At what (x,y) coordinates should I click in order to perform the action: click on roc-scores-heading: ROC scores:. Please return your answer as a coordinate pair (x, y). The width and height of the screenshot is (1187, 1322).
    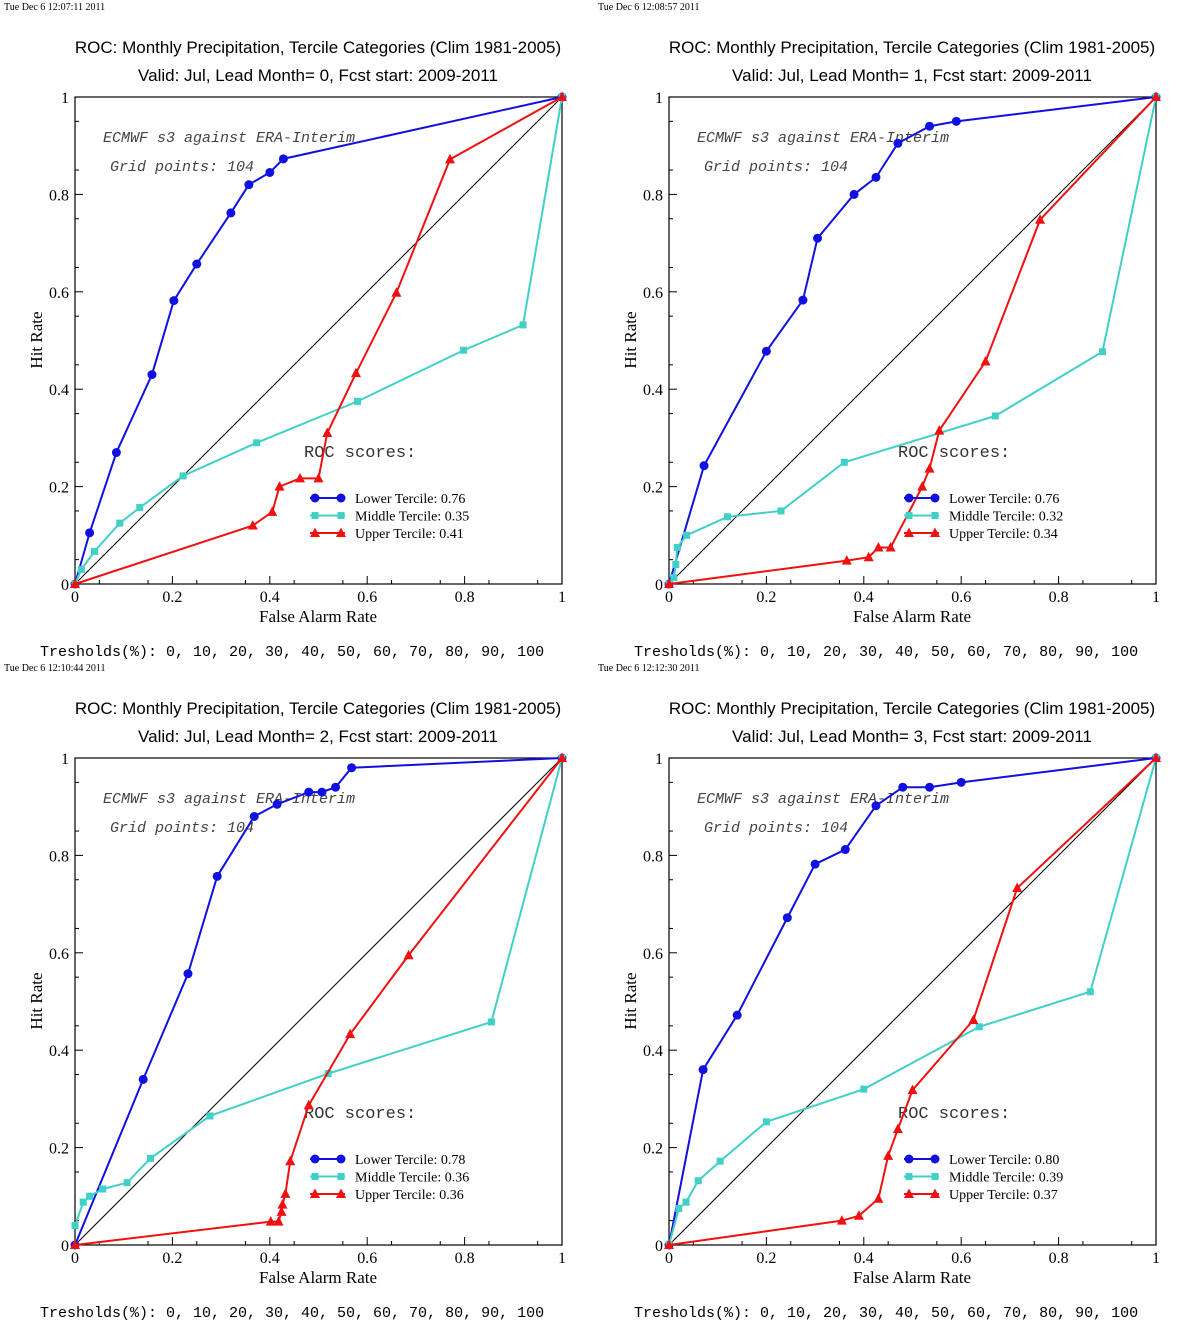
    Looking at the image, I should click on (360, 453).